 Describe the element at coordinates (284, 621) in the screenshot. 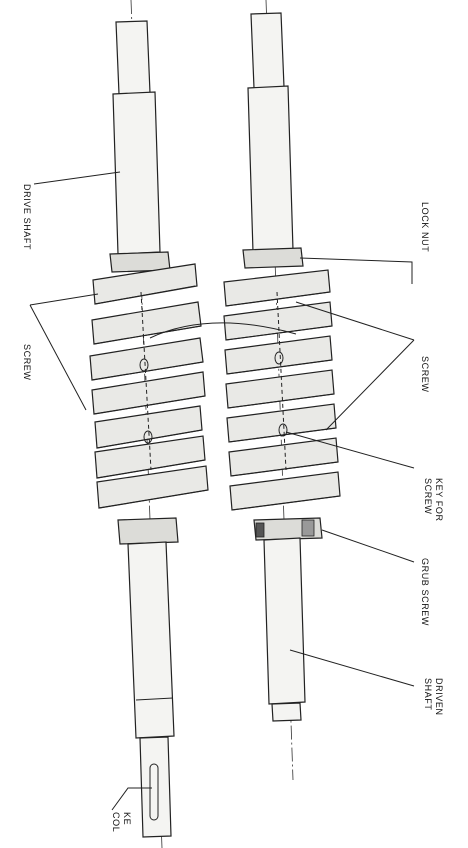

I see `driven-shaft-lower` at that location.